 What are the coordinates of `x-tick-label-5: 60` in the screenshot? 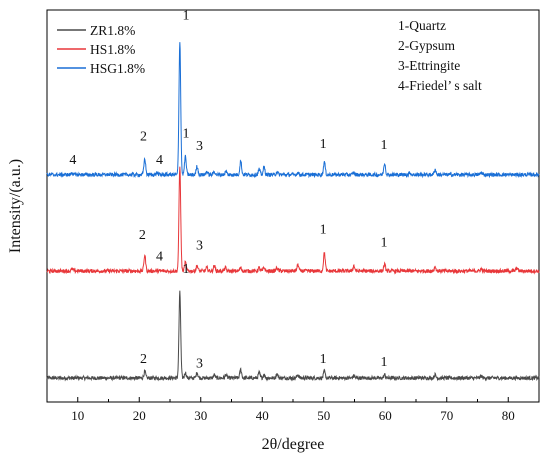 It's located at (385, 415).